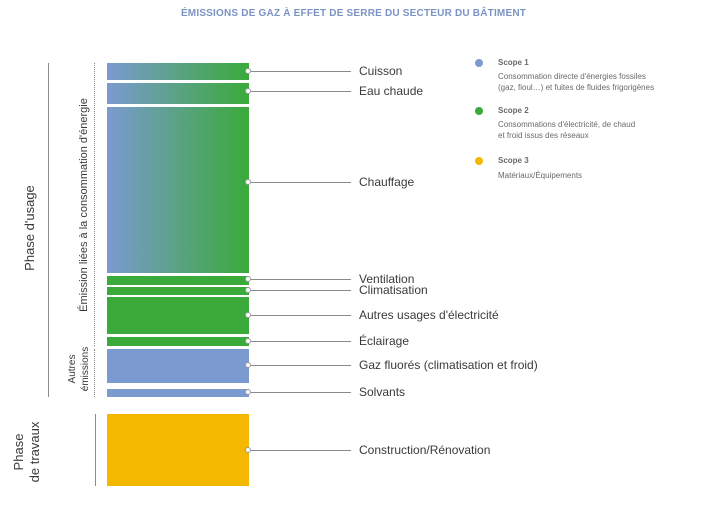 The height and width of the screenshot is (506, 707). What do you see at coordinates (425, 450) in the screenshot?
I see `label-construction-renovation: Construction/Rénovation` at bounding box center [425, 450].